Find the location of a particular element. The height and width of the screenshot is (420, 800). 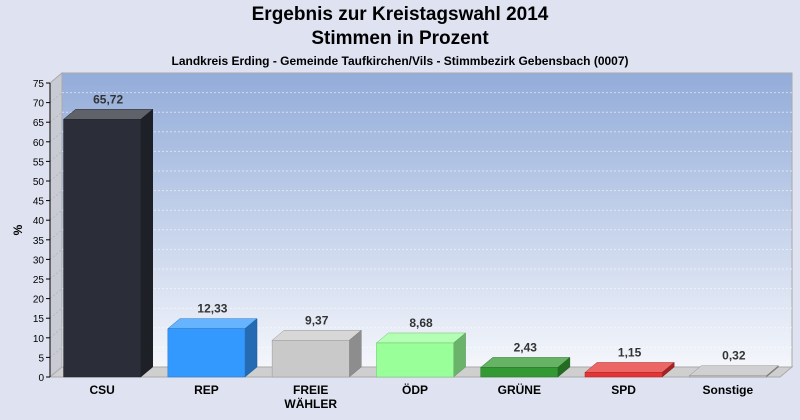

y-tick-label: 75 is located at coordinates (39, 84).